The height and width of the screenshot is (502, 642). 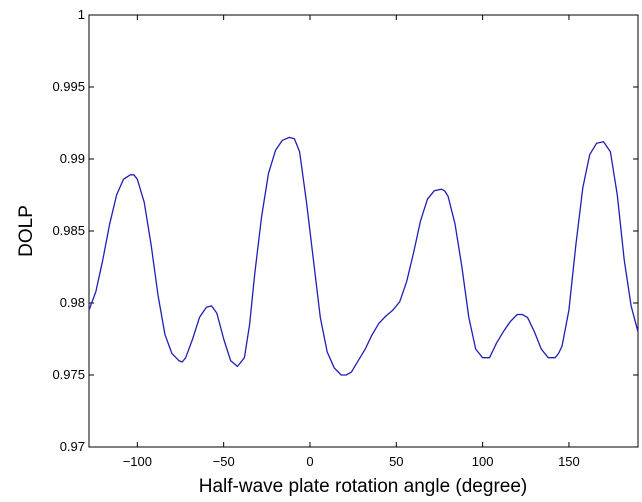 I want to click on x-tick-label: −50, so click(x=224, y=461).